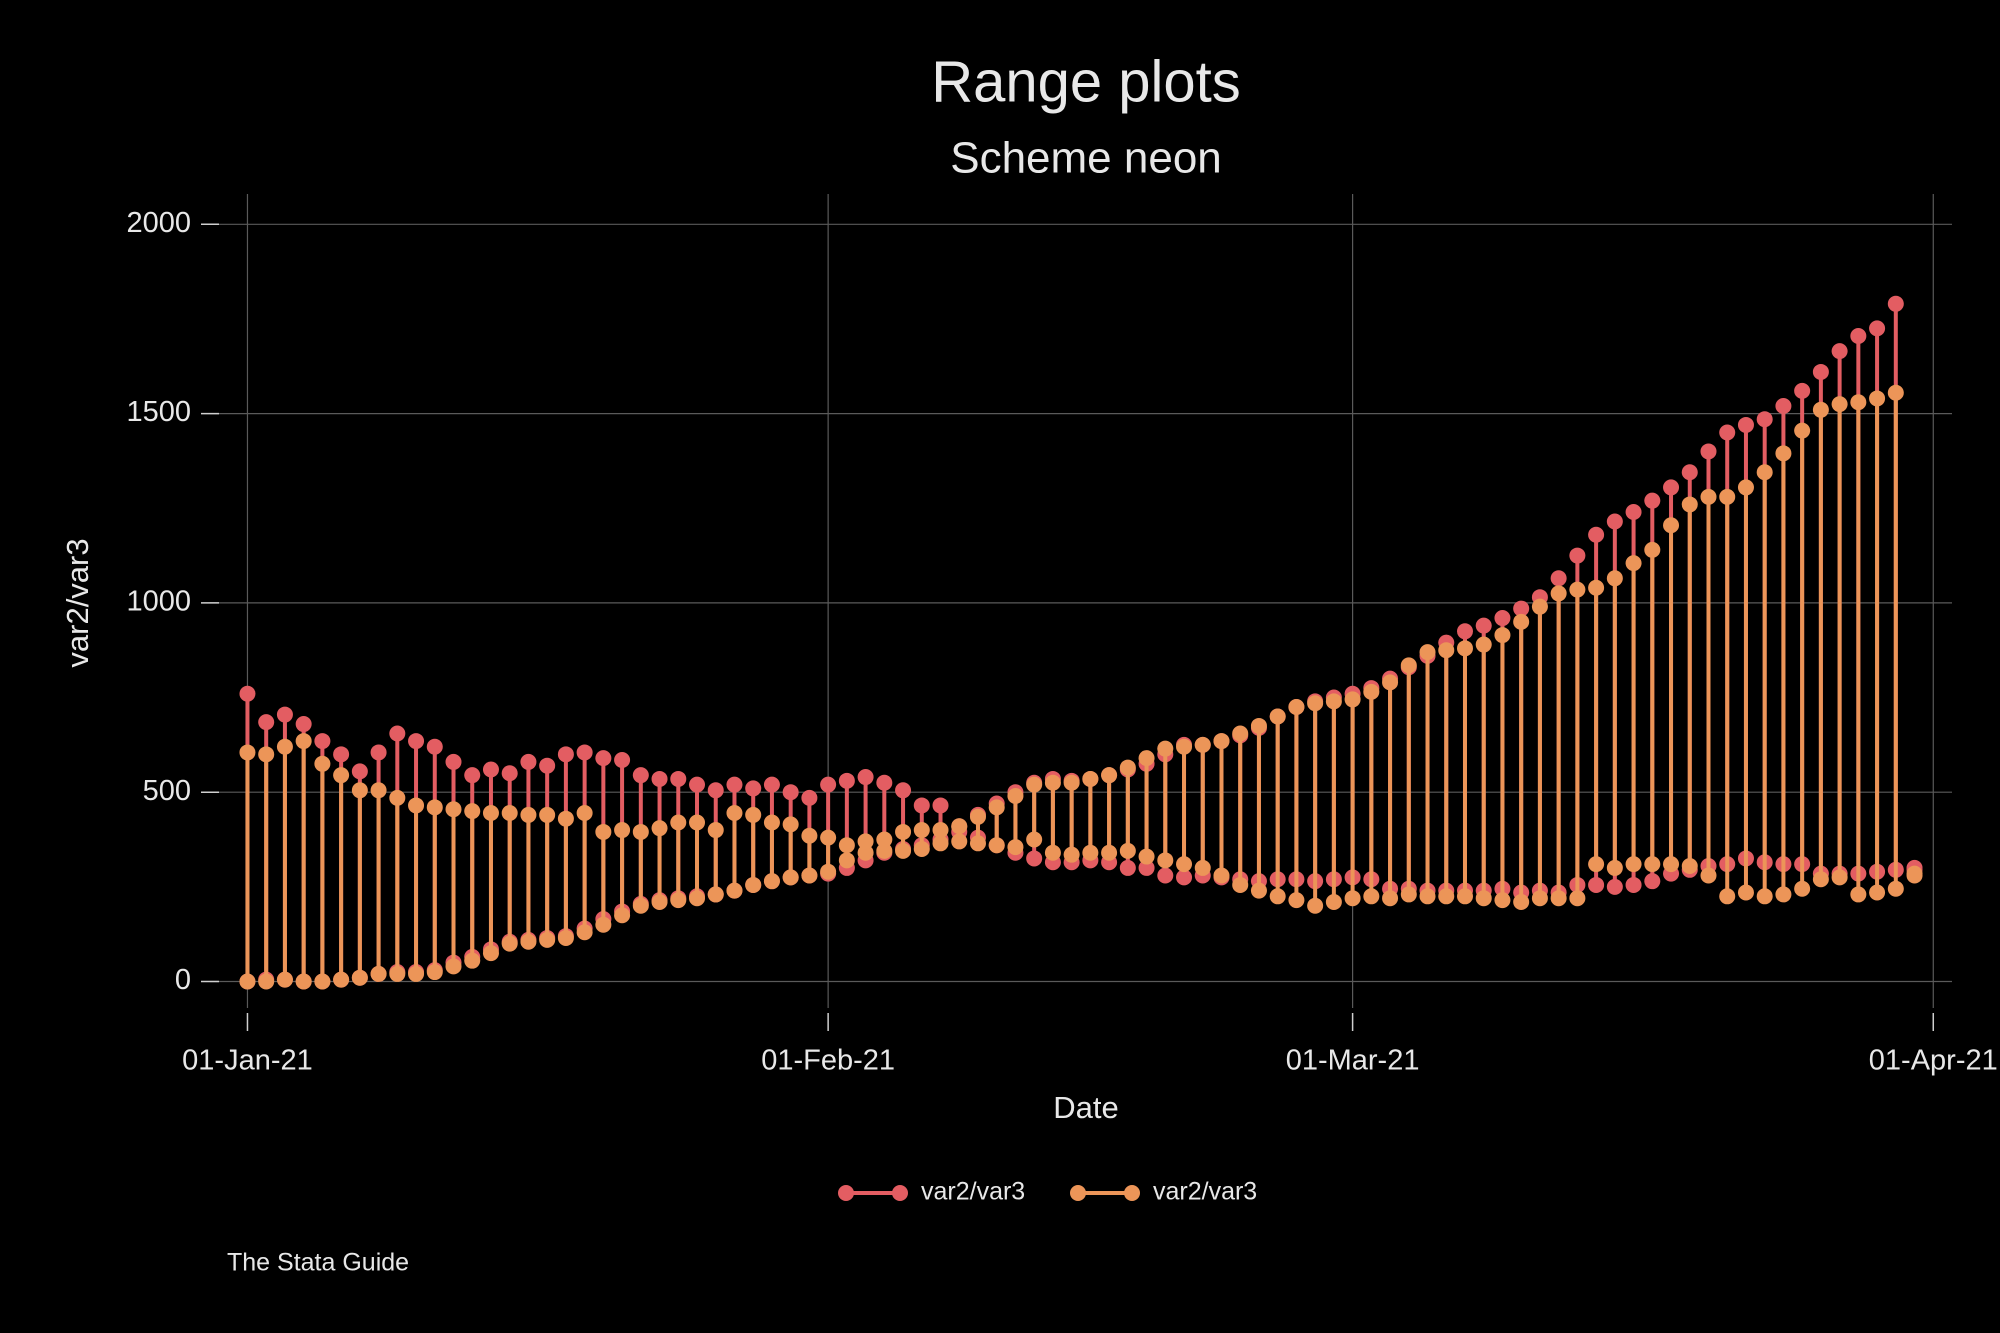  What do you see at coordinates (247, 1061) in the screenshot?
I see `x-tick-label: 01-Jan-21` at bounding box center [247, 1061].